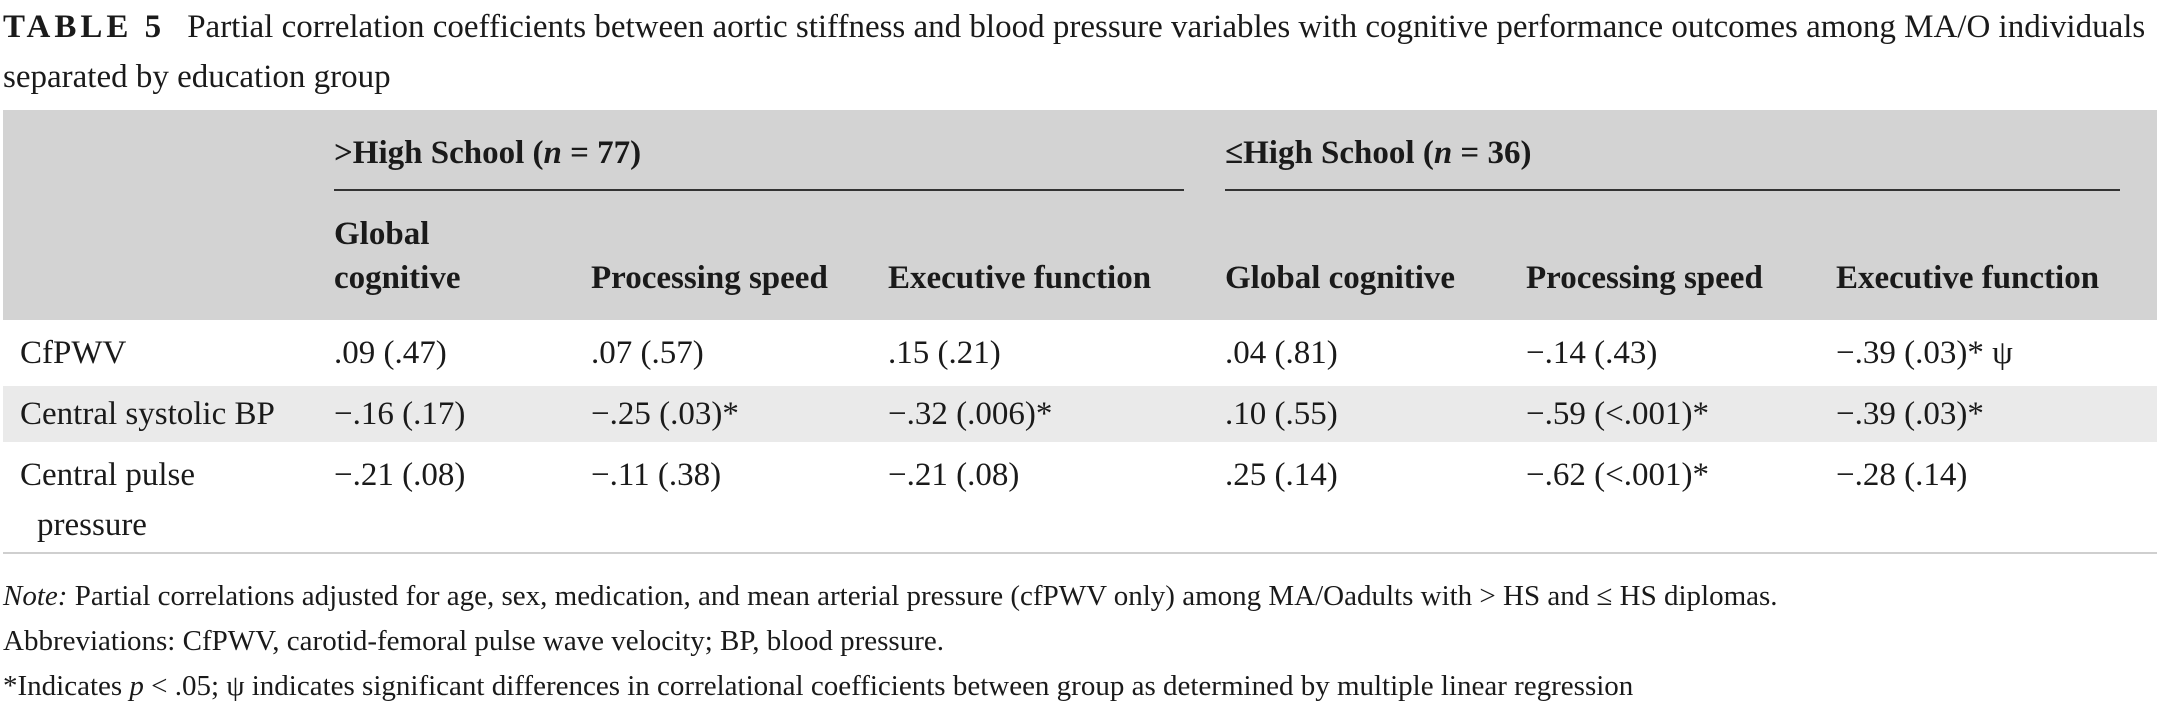 This screenshot has width=2160, height=714. What do you see at coordinates (1020, 278) in the screenshot?
I see `column-header-executive-function-1: Executive function` at bounding box center [1020, 278].